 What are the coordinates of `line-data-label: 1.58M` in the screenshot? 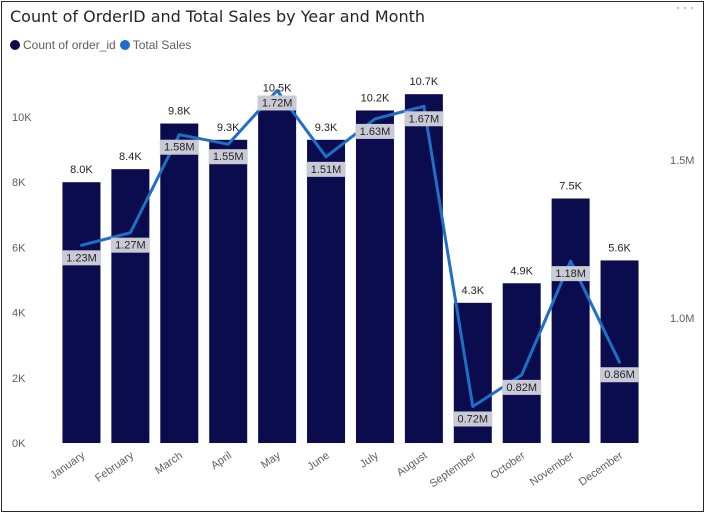 It's located at (179, 148).